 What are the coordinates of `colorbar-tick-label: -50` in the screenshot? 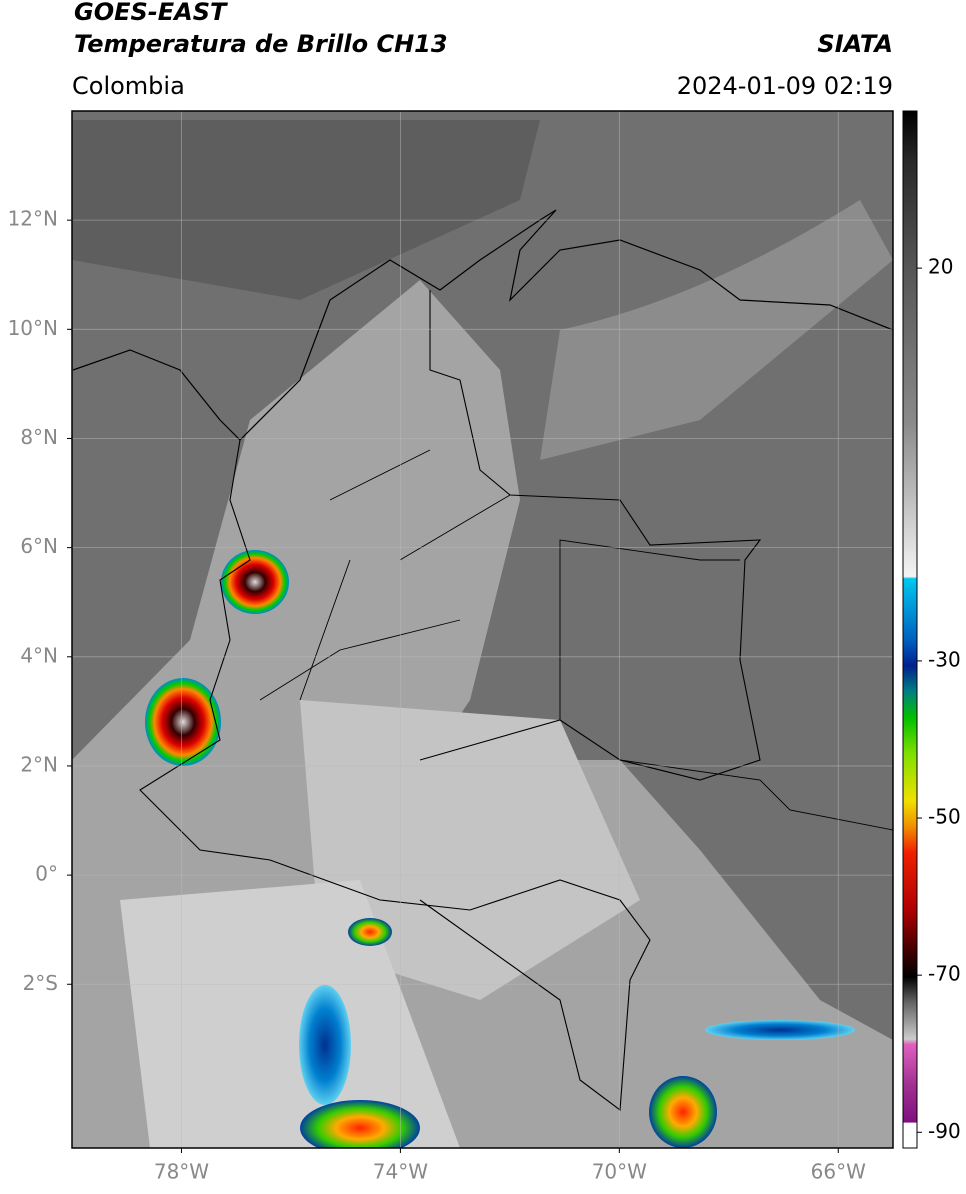 It's located at (944, 817).